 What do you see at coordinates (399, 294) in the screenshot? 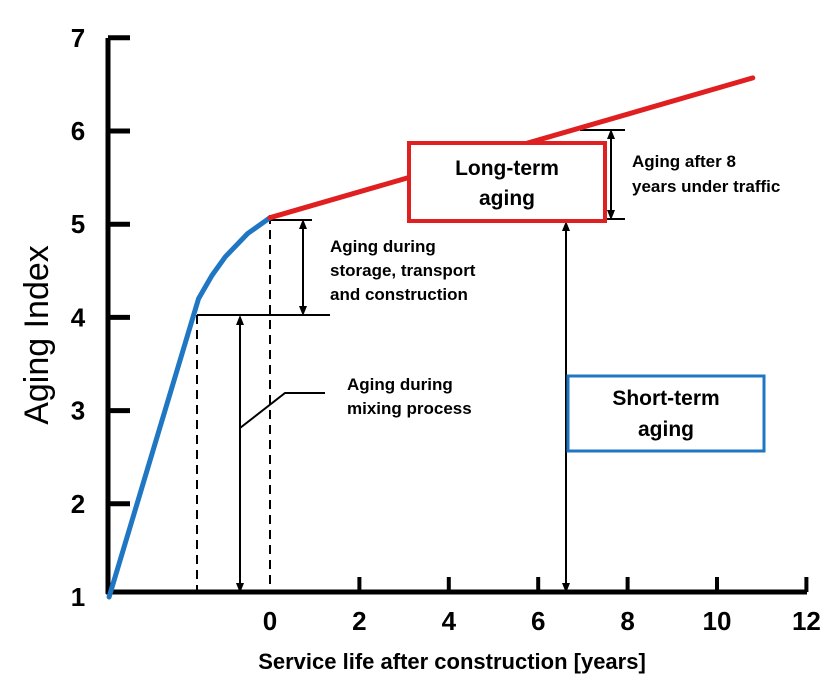
I see `storage-annotation-line3: and construction` at bounding box center [399, 294].